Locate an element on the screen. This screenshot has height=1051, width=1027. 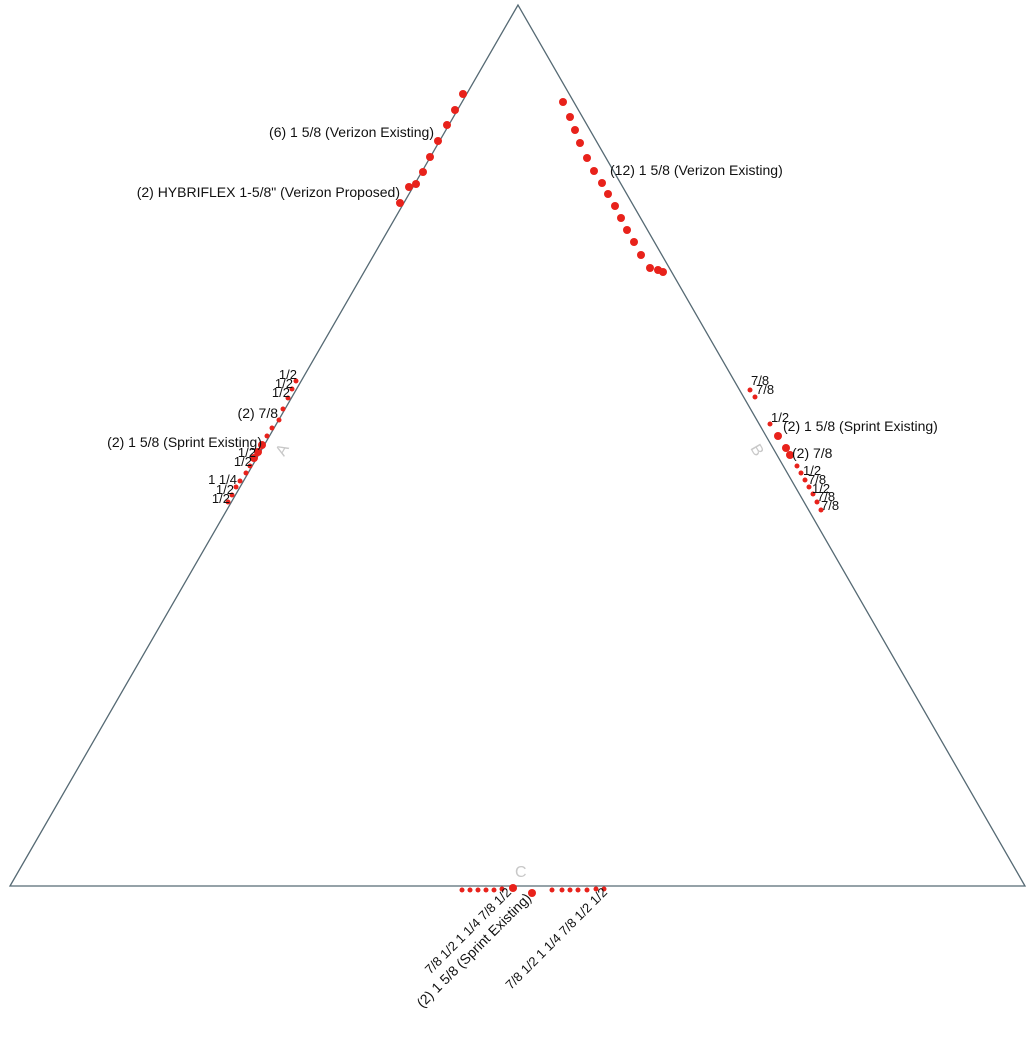
face-b-verizon-existing-label: (12) 1 5/8 (Verizon Existing) is located at coordinates (696, 170).